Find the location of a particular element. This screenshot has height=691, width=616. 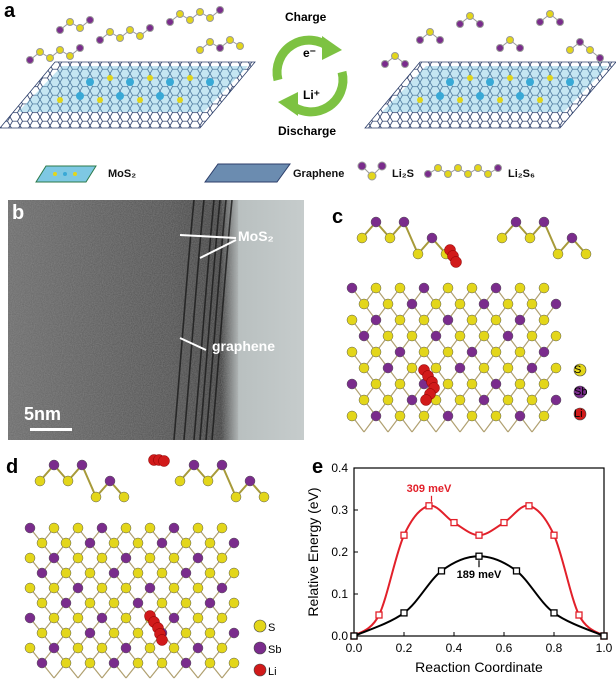

x-tick-label: 1.0 is located at coordinates (604, 648).